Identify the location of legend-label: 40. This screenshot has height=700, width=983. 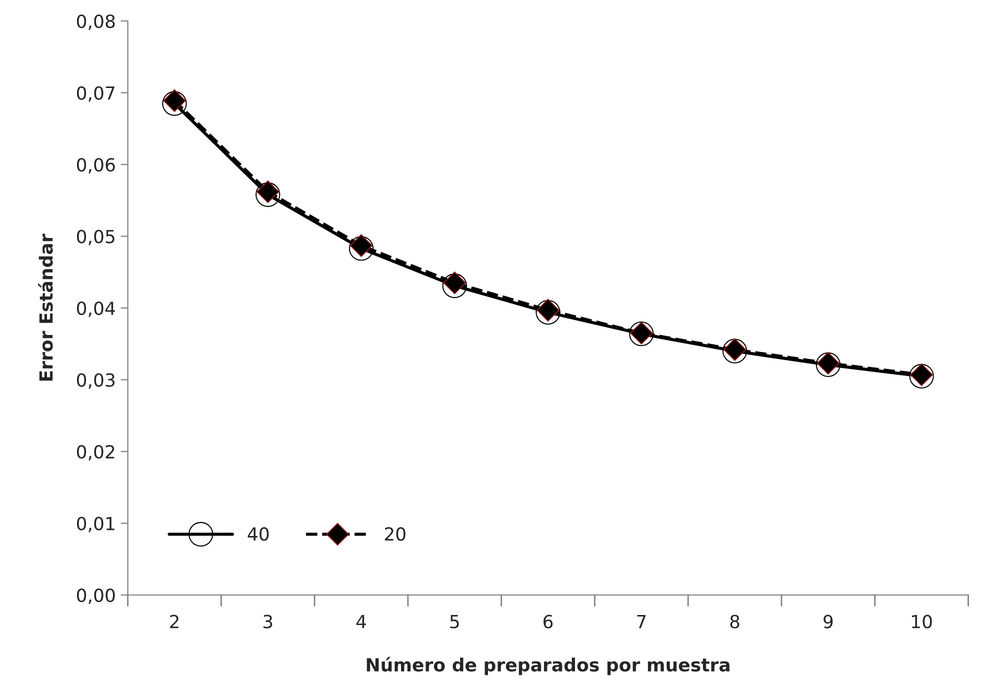
(258, 534).